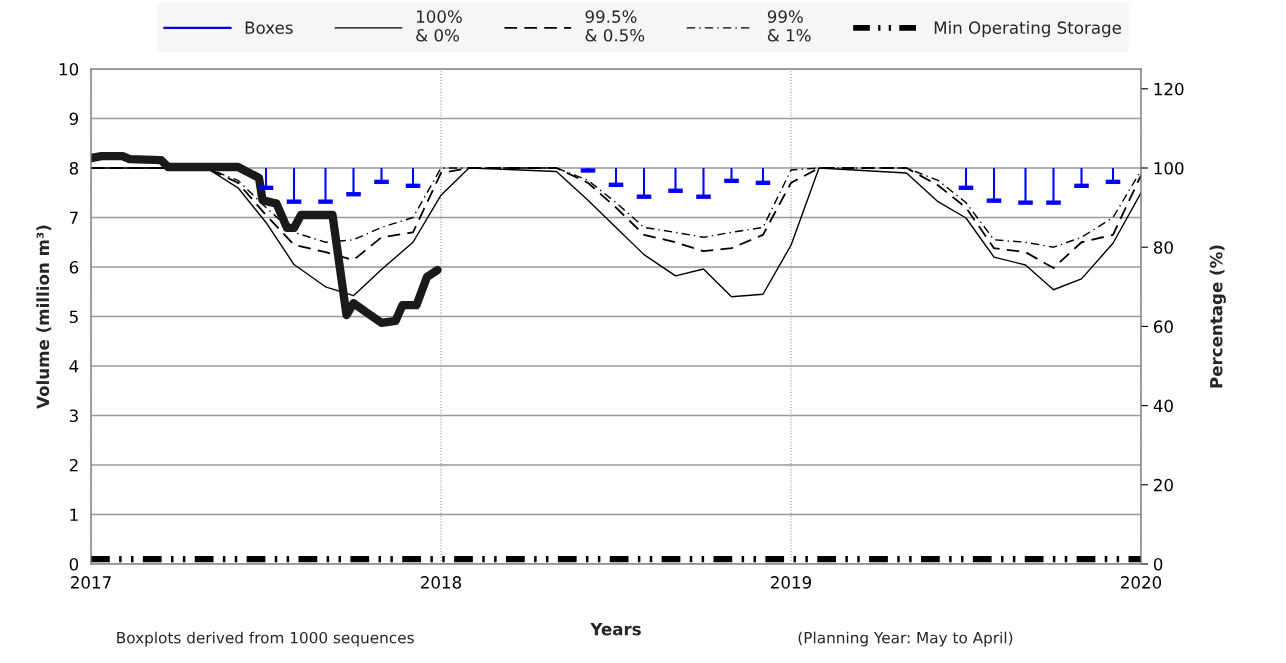  What do you see at coordinates (73, 317) in the screenshot?
I see `y-tick-label: 5` at bounding box center [73, 317].